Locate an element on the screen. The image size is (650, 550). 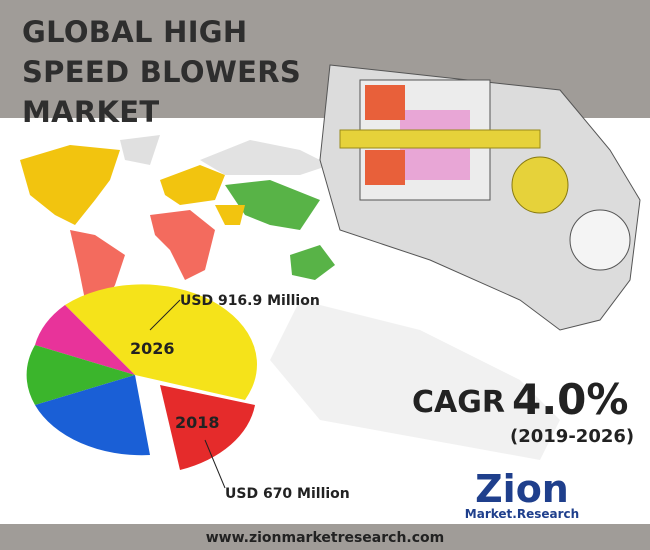
footer-band is located at coordinates (325, 537).